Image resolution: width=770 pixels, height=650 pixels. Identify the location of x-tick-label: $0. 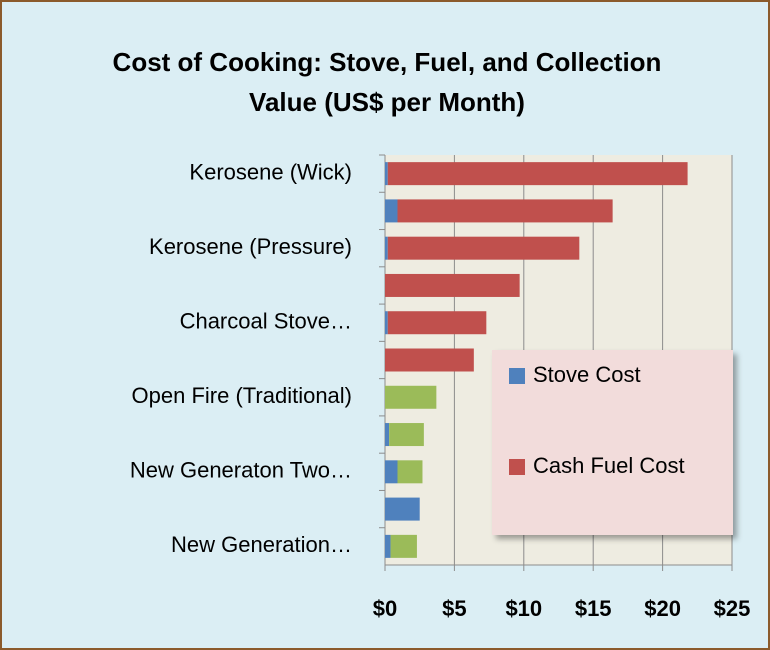
(385, 608).